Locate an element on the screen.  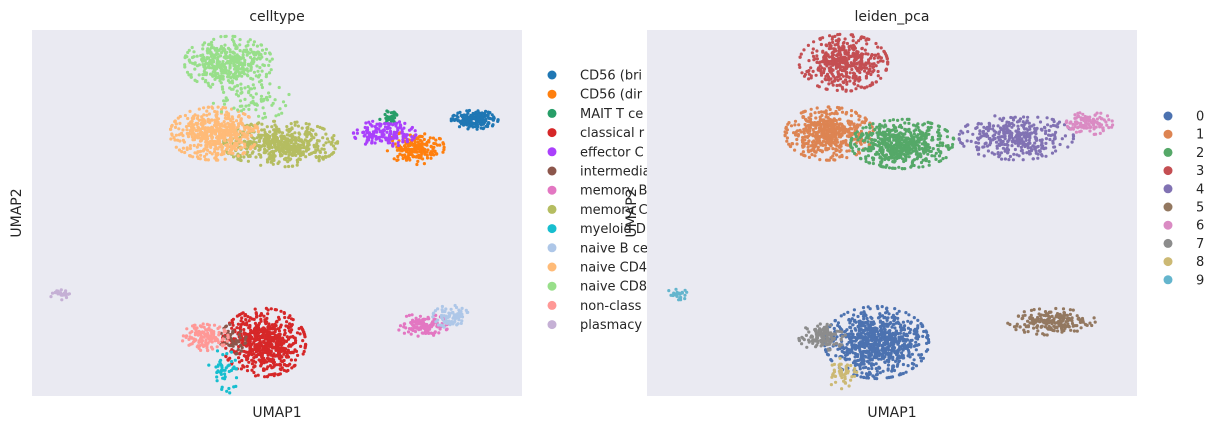
legend-item-celltype-3: classical r is located at coordinates (596, 133).